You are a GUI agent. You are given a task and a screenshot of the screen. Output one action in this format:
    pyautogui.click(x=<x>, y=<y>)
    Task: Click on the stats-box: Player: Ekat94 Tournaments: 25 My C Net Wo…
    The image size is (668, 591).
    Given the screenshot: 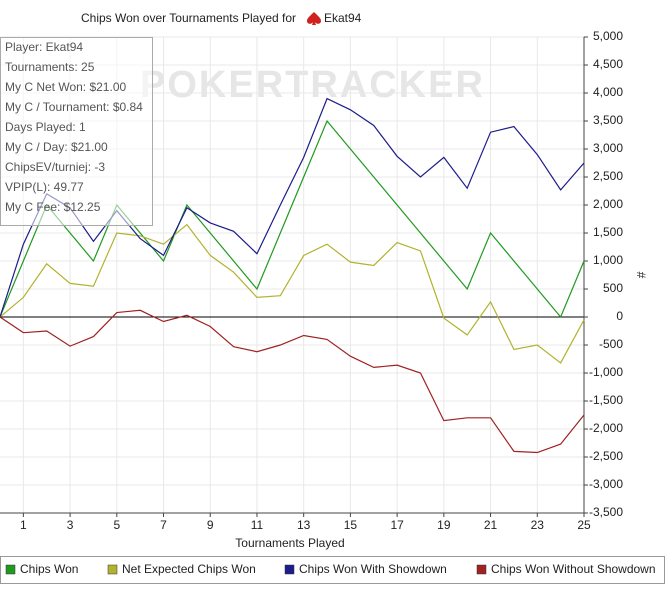 What is the action you would take?
    pyautogui.click(x=76, y=131)
    